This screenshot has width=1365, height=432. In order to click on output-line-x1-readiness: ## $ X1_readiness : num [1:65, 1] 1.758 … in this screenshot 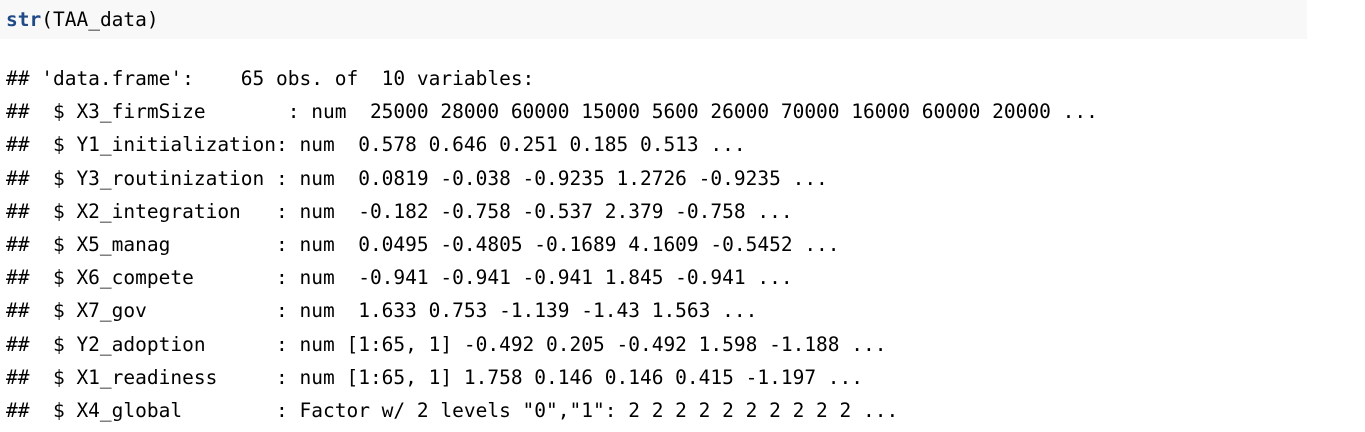, I will do `click(435, 377)`.